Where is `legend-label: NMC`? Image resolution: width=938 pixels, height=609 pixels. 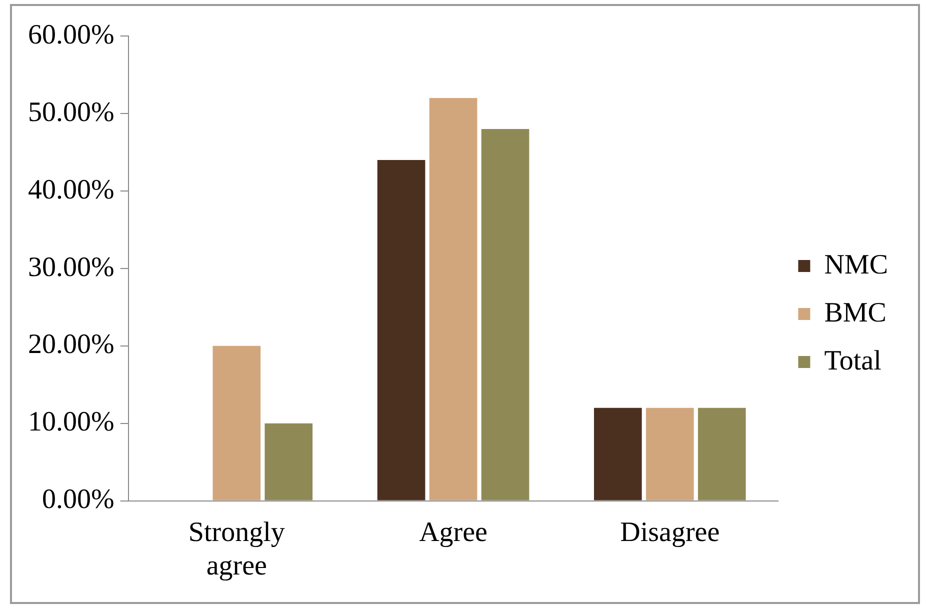
legend-label: NMC is located at coordinates (856, 264).